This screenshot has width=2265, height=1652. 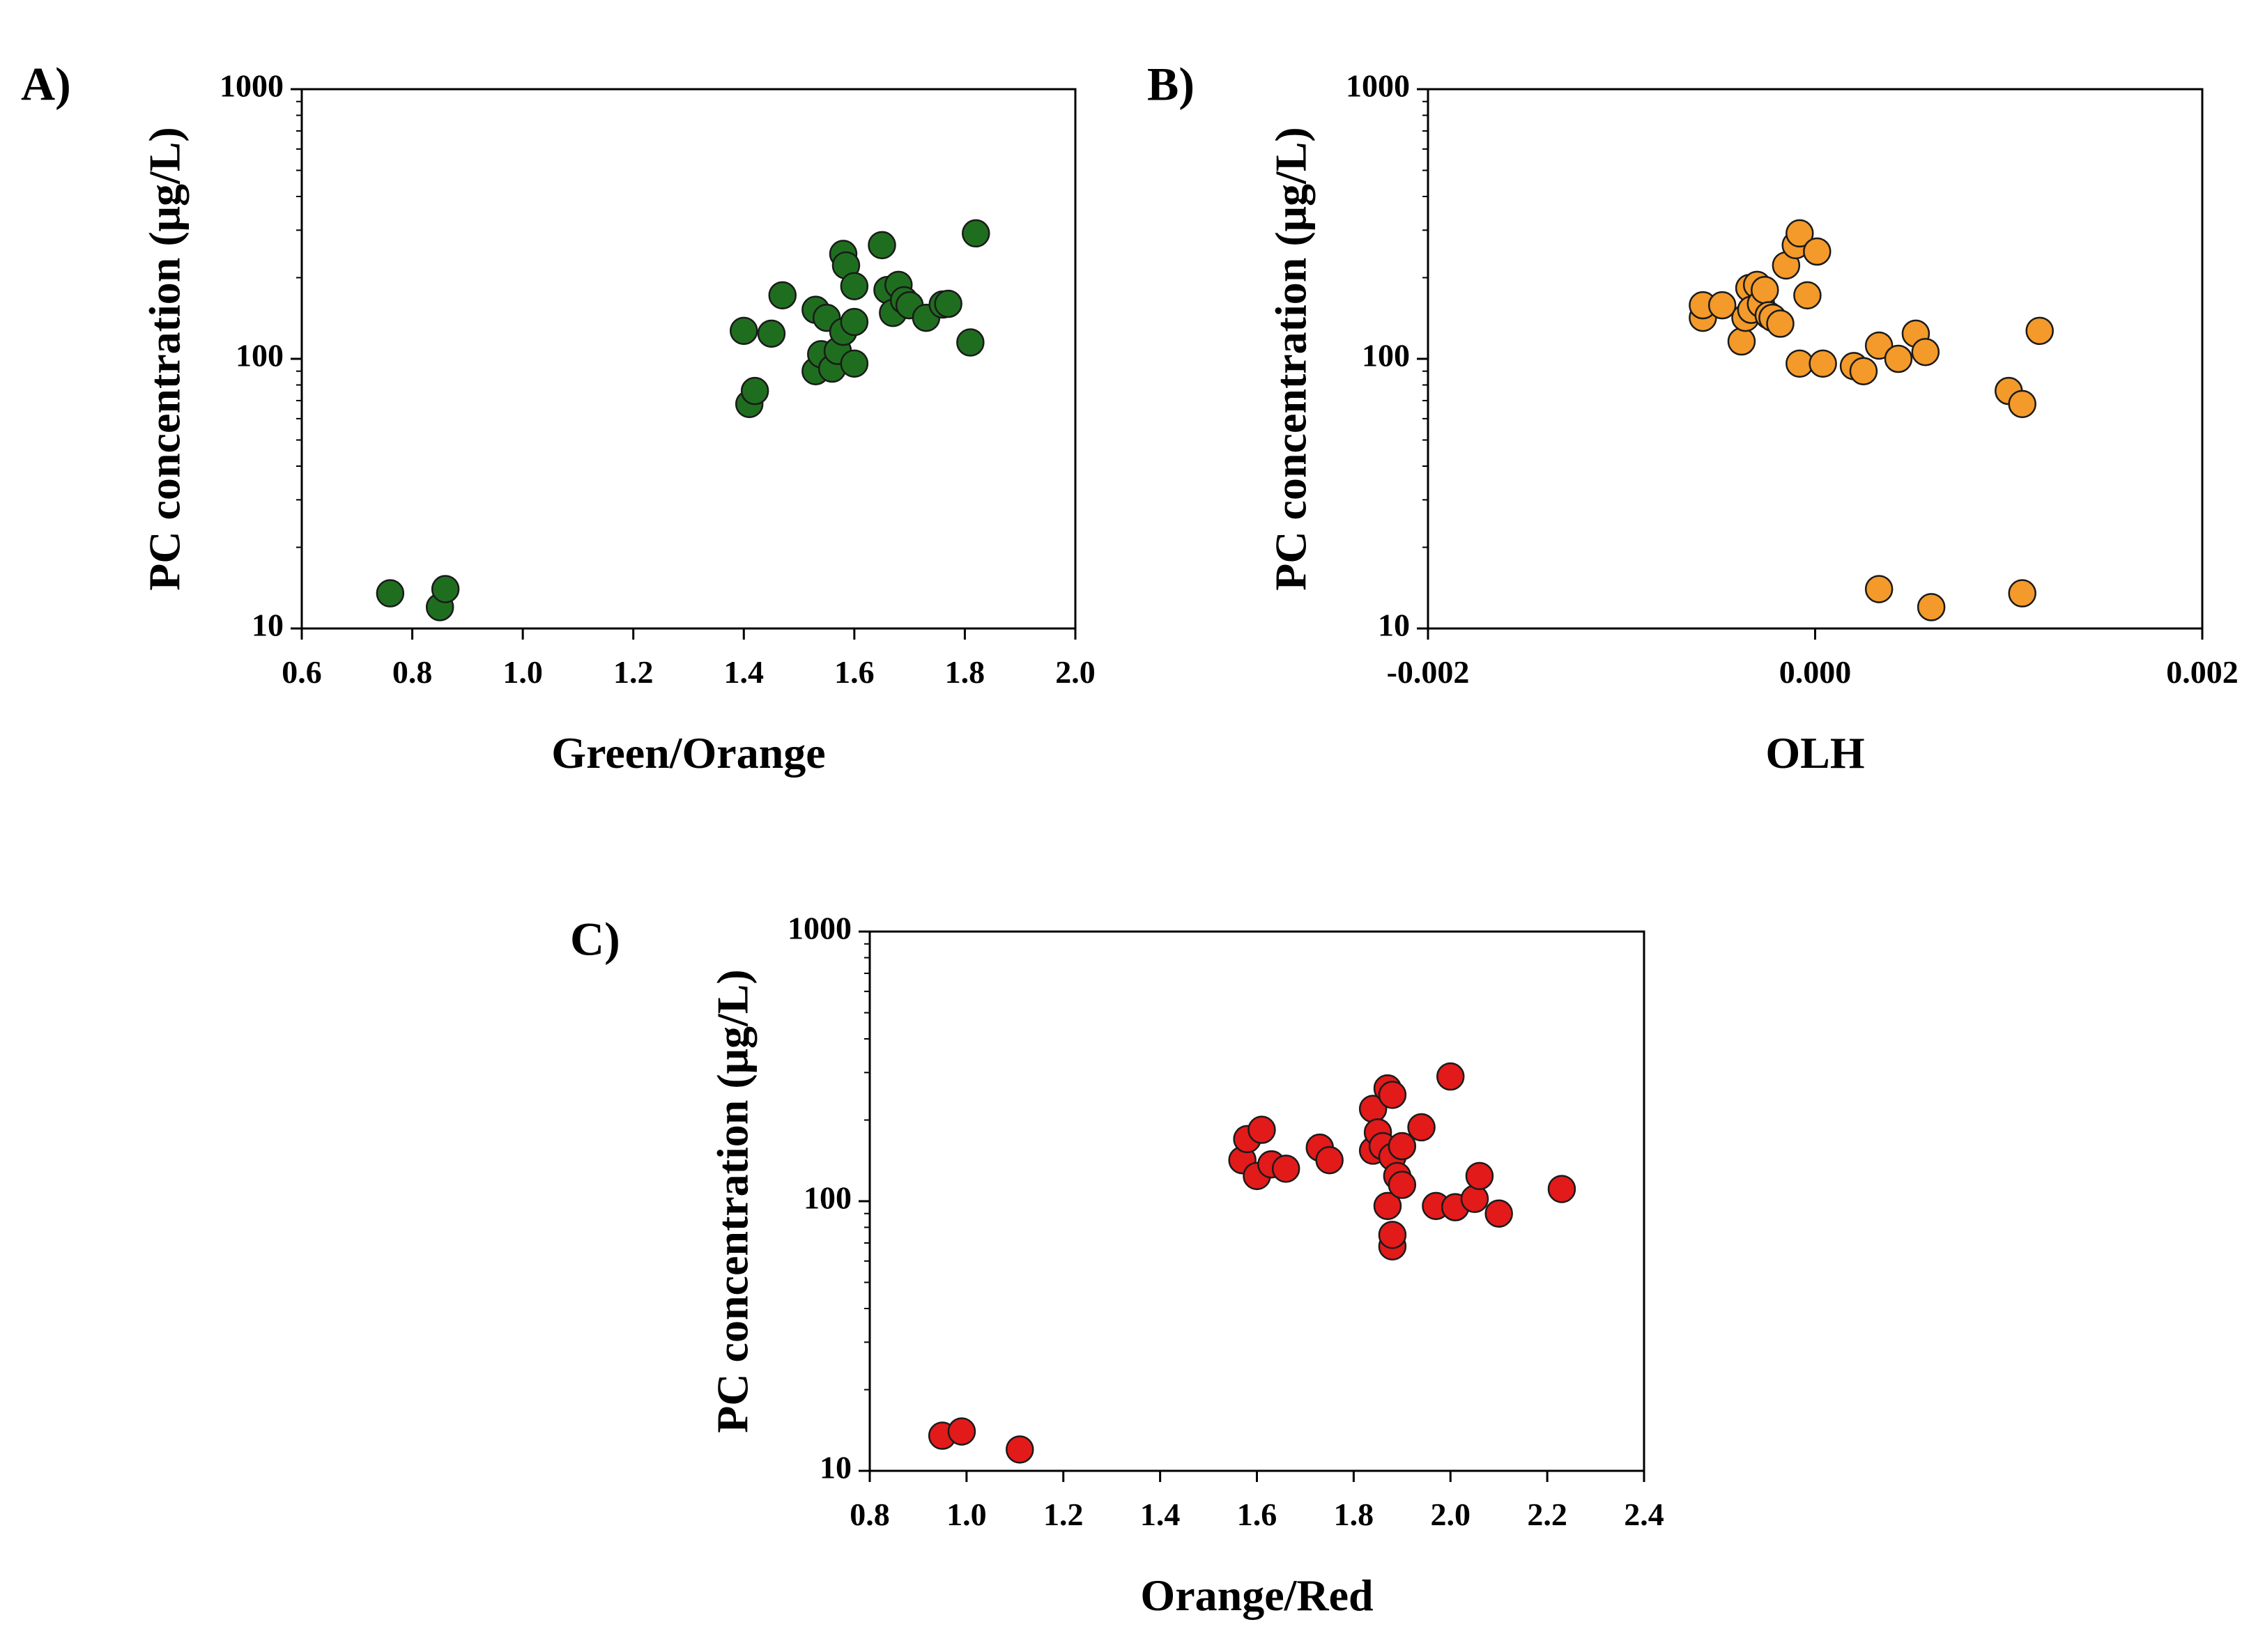 I want to click on x-axis-title: Green/Orange, so click(x=688, y=753).